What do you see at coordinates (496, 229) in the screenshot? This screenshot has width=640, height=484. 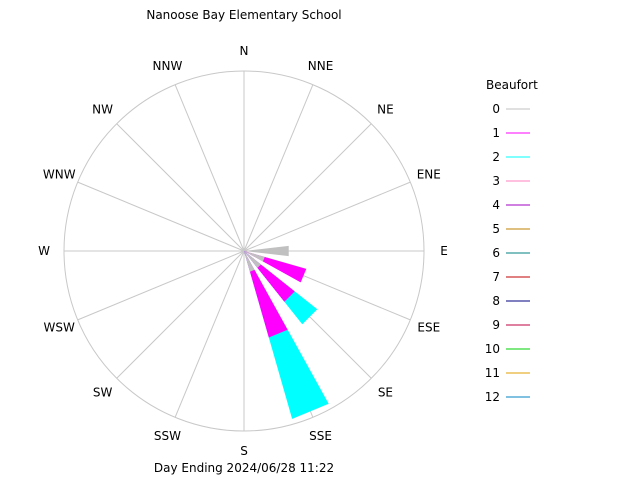 I see `legend-label-5: 5` at bounding box center [496, 229].